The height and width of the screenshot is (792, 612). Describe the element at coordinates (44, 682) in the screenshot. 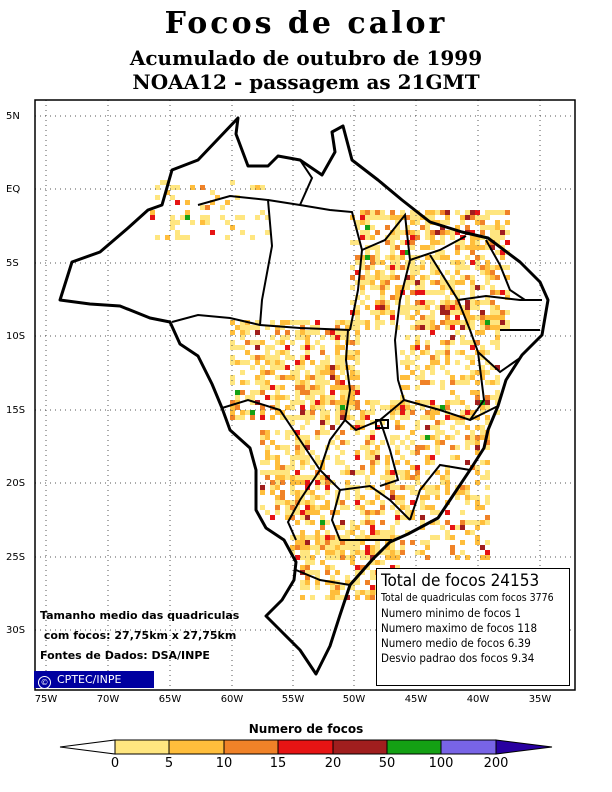

I see `copyright-icon: ©` at that location.